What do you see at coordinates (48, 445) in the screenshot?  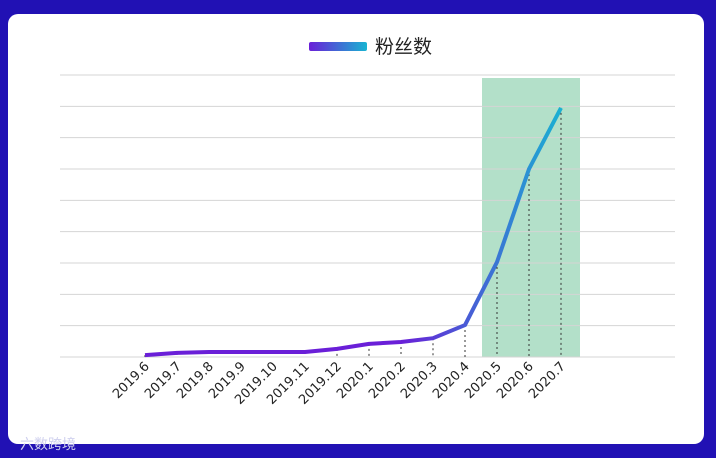 I see `watermark: 六数跨境` at bounding box center [48, 445].